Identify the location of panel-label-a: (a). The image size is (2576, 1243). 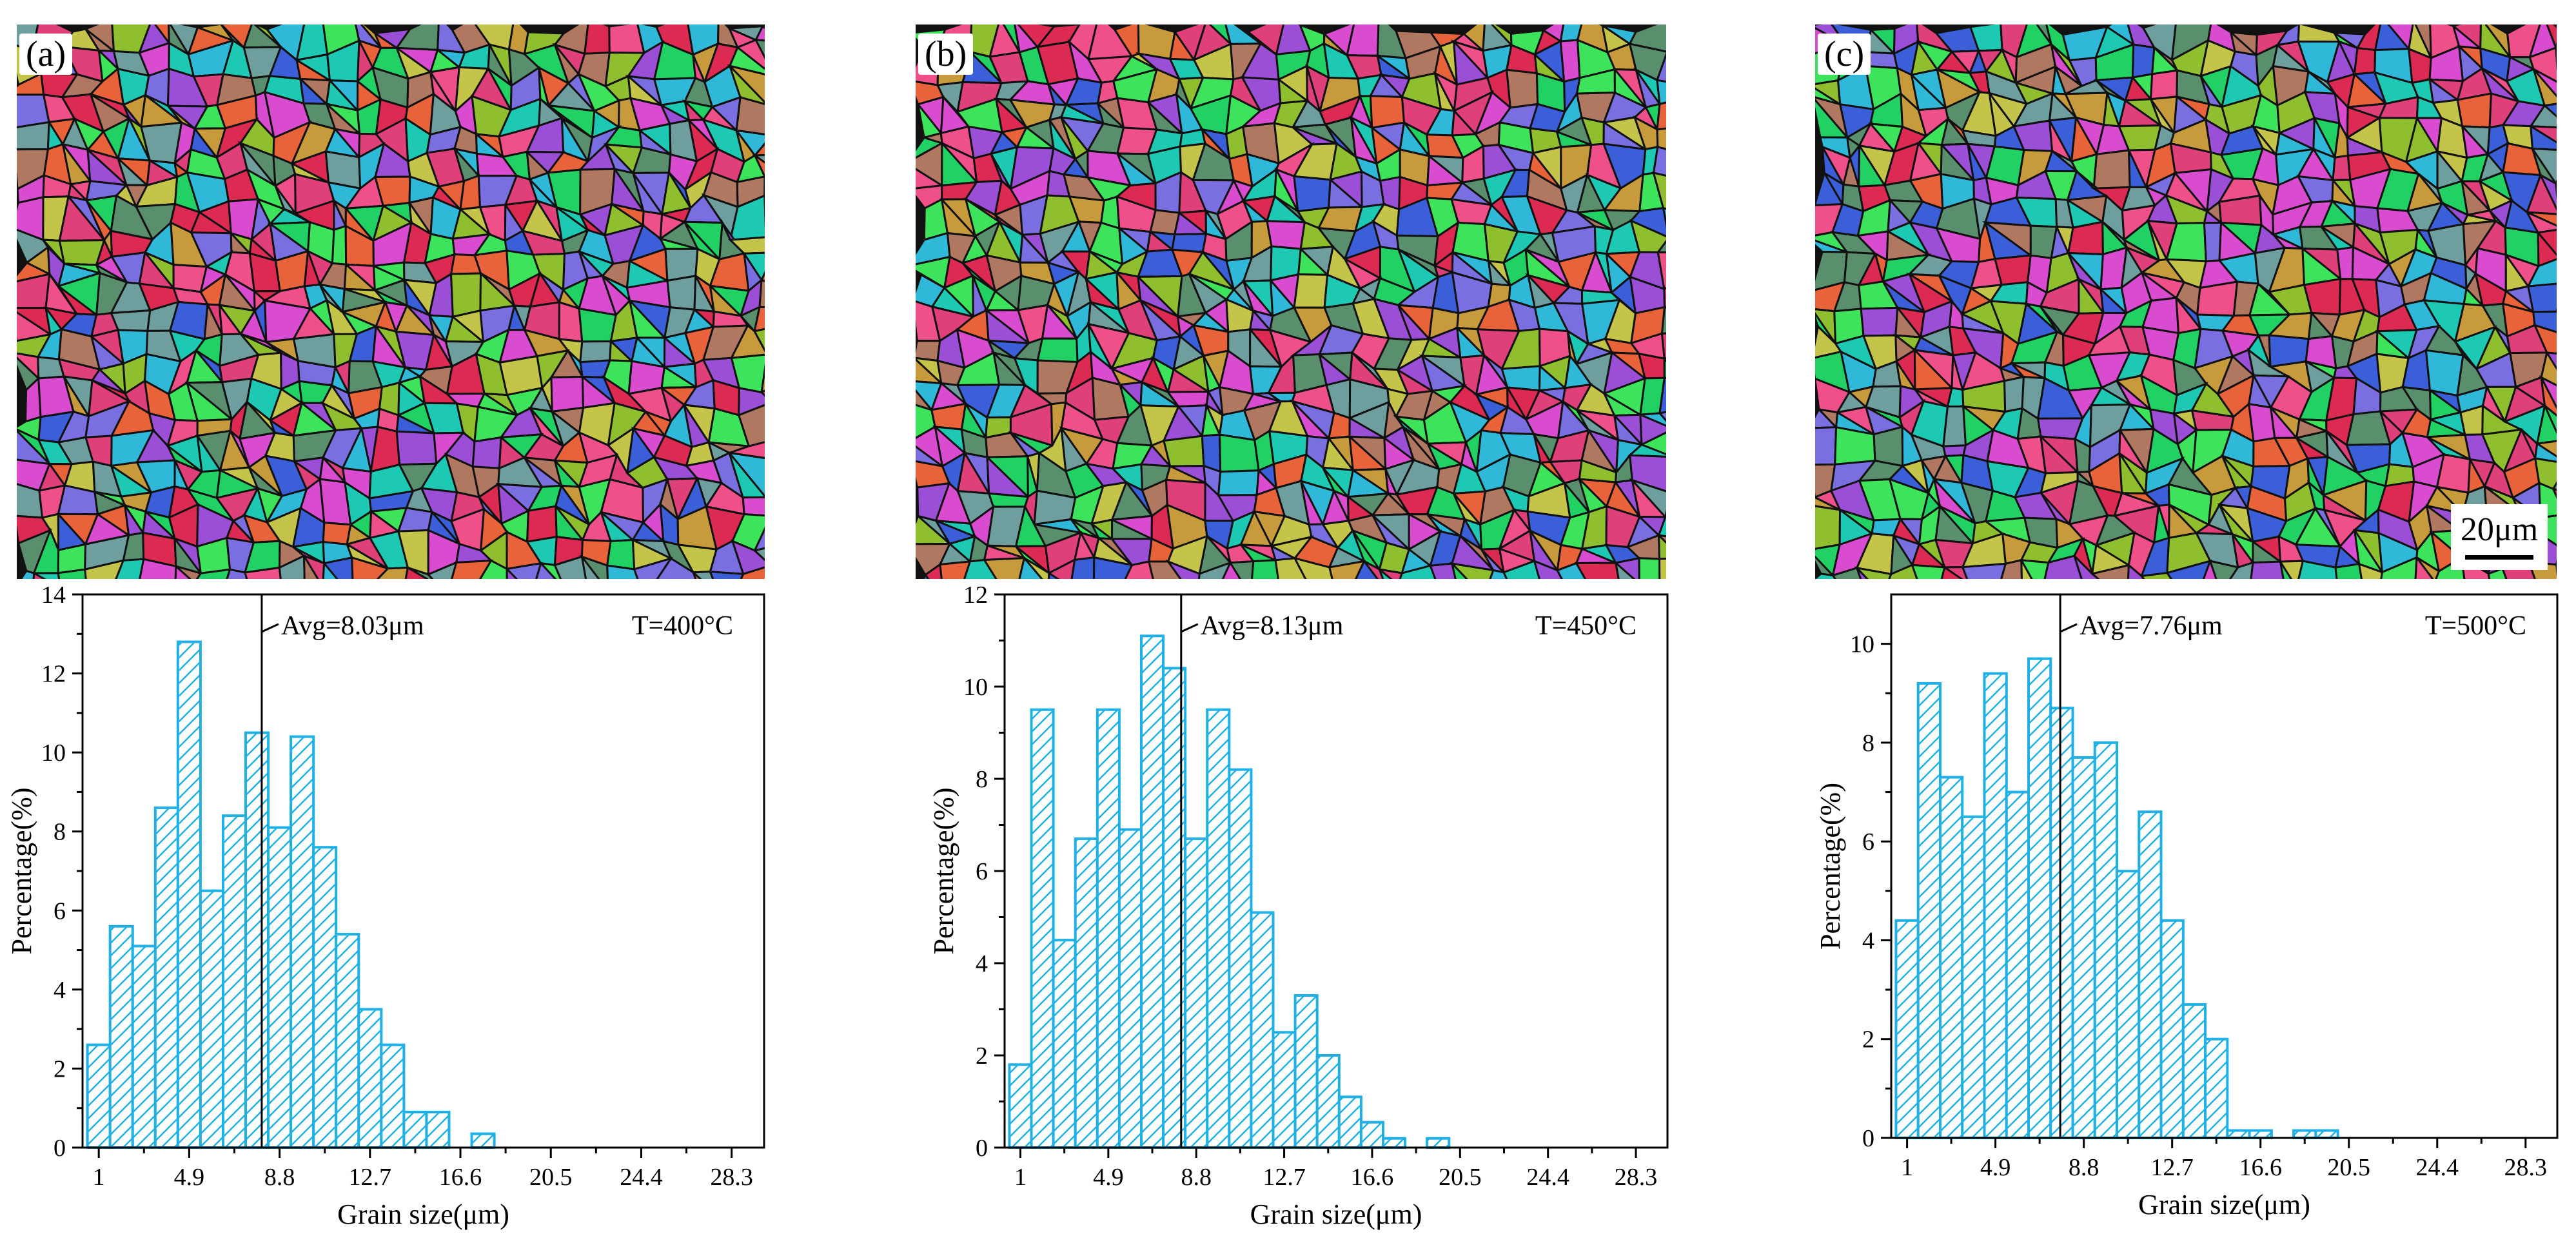
(45, 55).